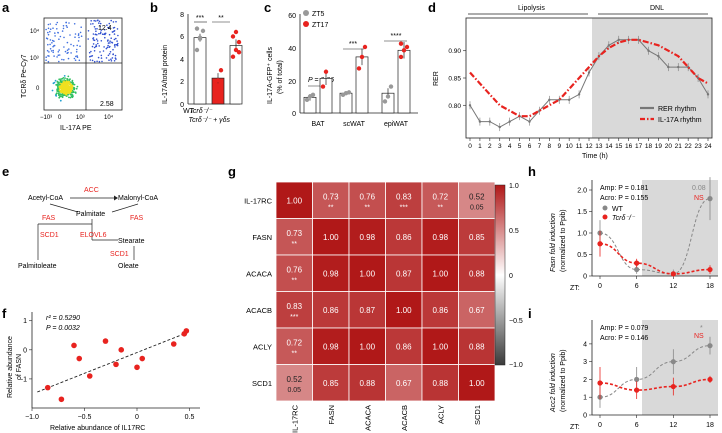  I want to click on heatmap-col-label: SCD1, so click(477, 415).